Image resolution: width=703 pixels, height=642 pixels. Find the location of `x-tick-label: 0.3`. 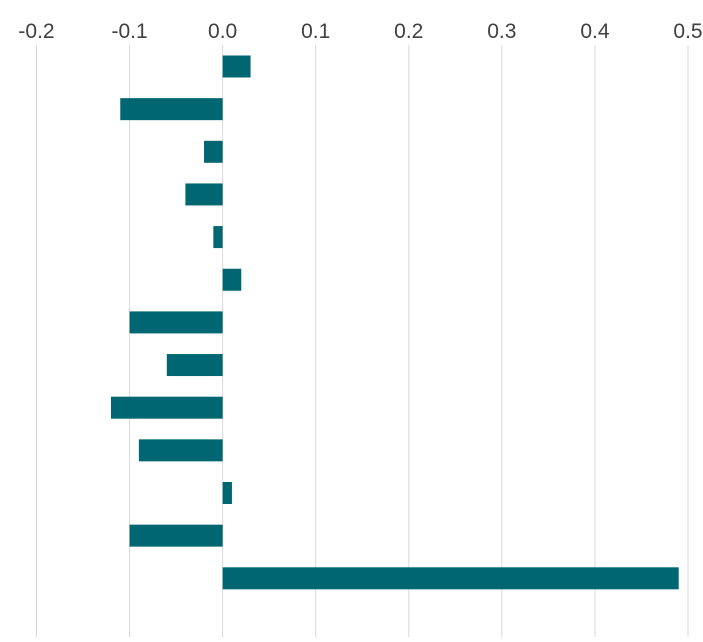

x-tick-label: 0.3 is located at coordinates (501, 31).